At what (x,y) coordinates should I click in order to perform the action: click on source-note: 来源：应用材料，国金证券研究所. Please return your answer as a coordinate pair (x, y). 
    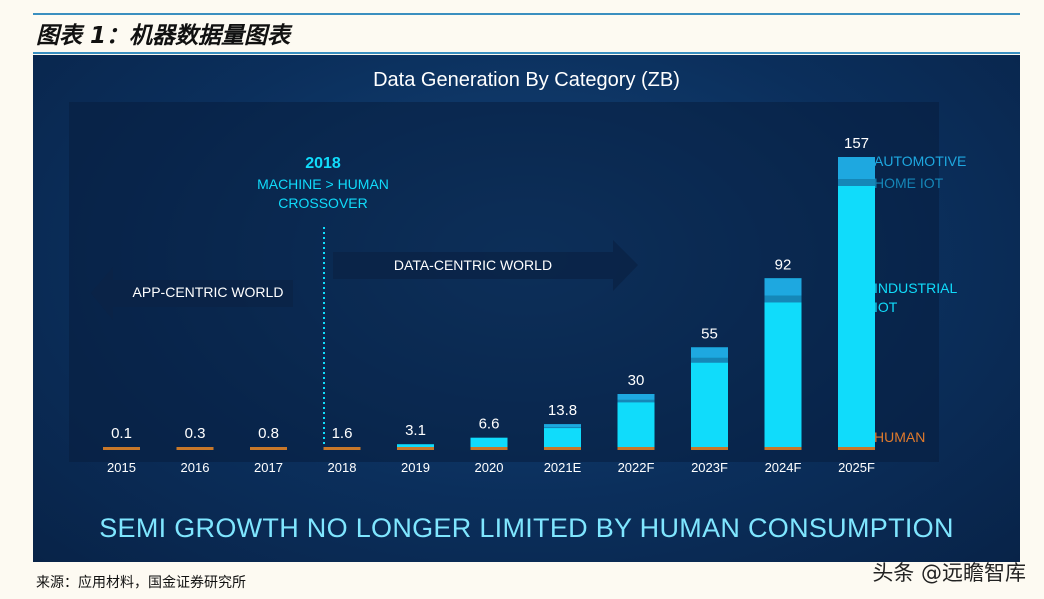
    Looking at the image, I should click on (141, 583).